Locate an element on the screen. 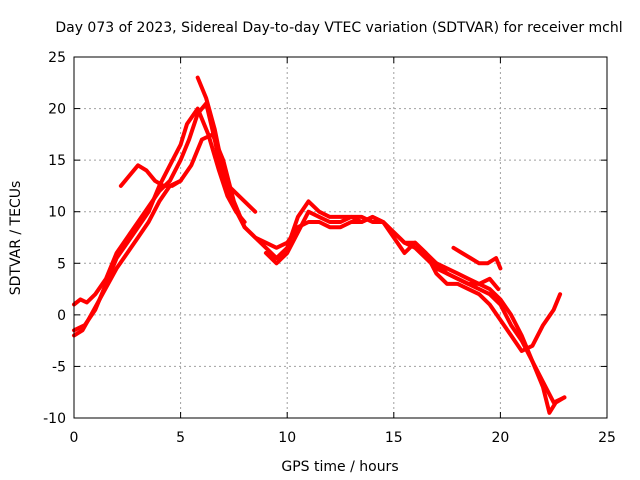  y-tick-label: 5 is located at coordinates (61, 264).